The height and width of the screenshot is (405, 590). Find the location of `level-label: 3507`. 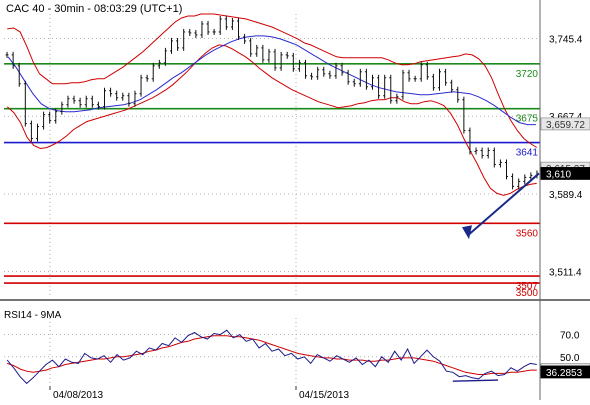

level-label: 3507 is located at coordinates (527, 286).